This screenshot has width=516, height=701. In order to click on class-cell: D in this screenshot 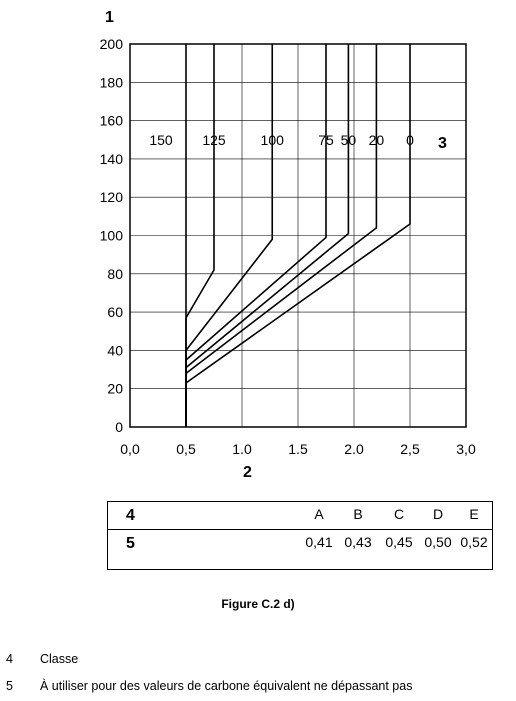, I will do `click(438, 514)`.